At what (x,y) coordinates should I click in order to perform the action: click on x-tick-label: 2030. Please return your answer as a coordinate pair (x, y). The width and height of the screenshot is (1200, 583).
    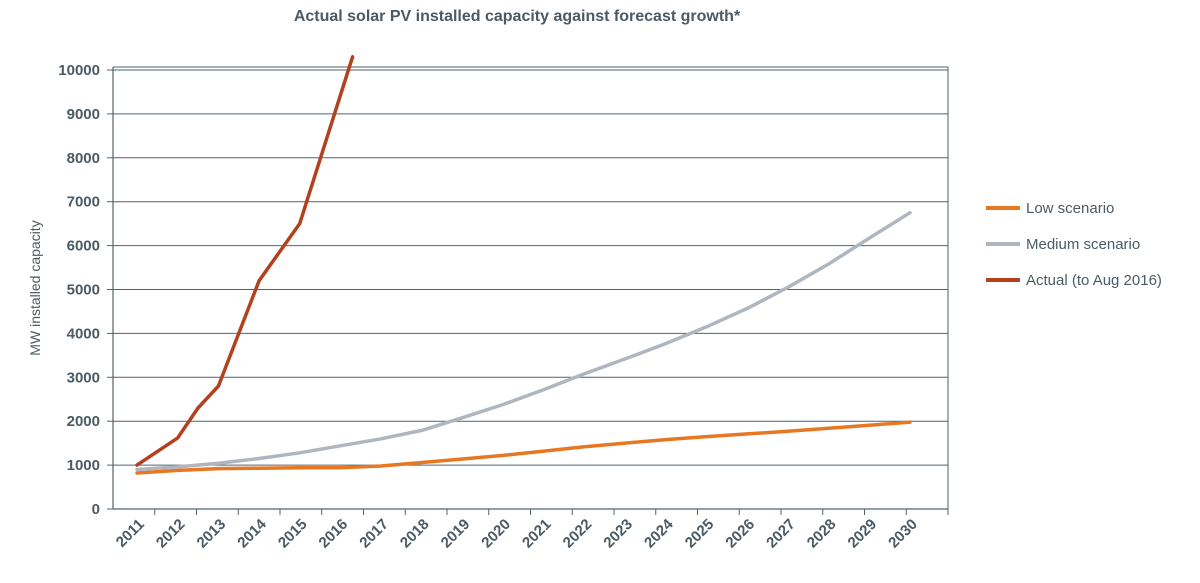
    Looking at the image, I should click on (903, 534).